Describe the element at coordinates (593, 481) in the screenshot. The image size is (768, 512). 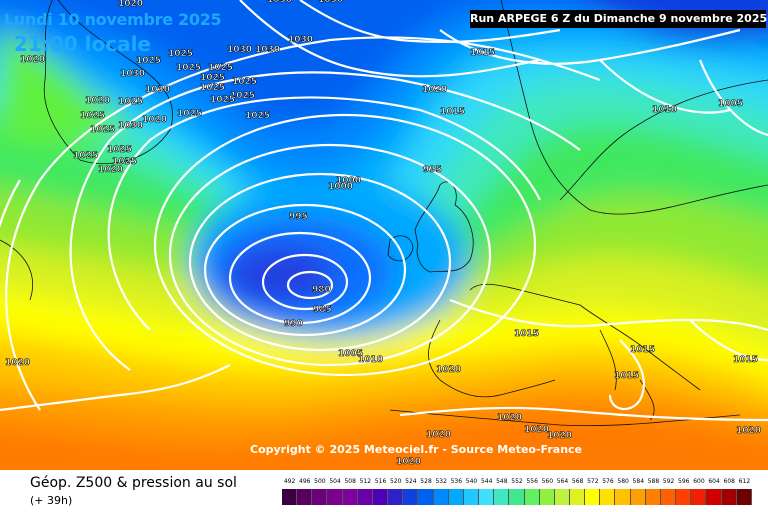
I see `color-scale-label: 572` at that location.